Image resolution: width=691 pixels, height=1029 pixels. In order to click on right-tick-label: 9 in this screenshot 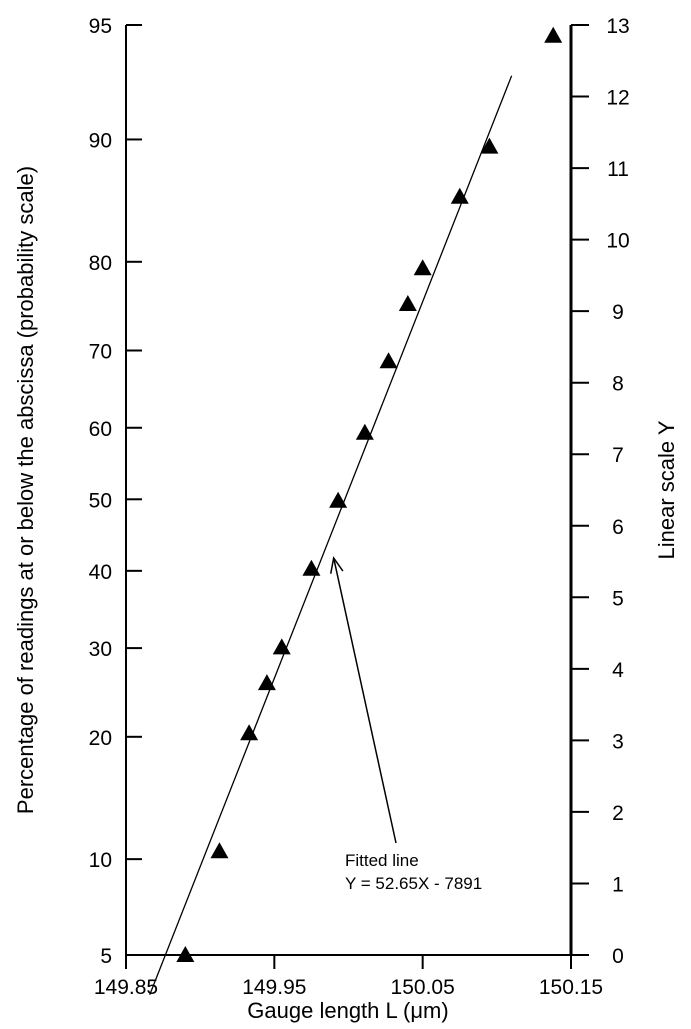, I will do `click(618, 312)`.